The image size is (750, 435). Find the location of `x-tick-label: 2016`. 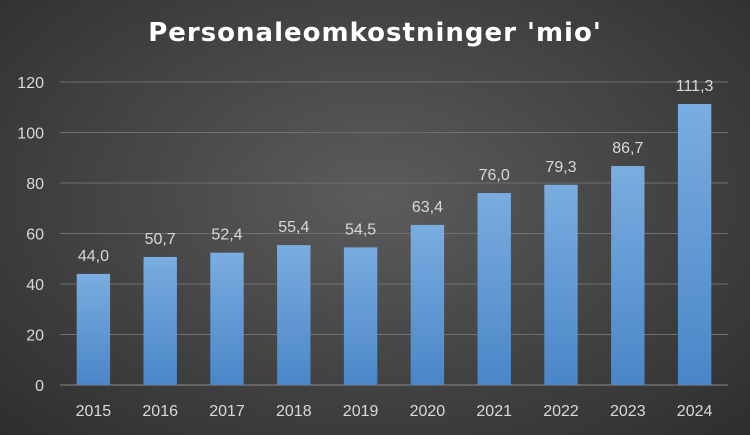

x-tick-label: 2016 is located at coordinates (160, 411).